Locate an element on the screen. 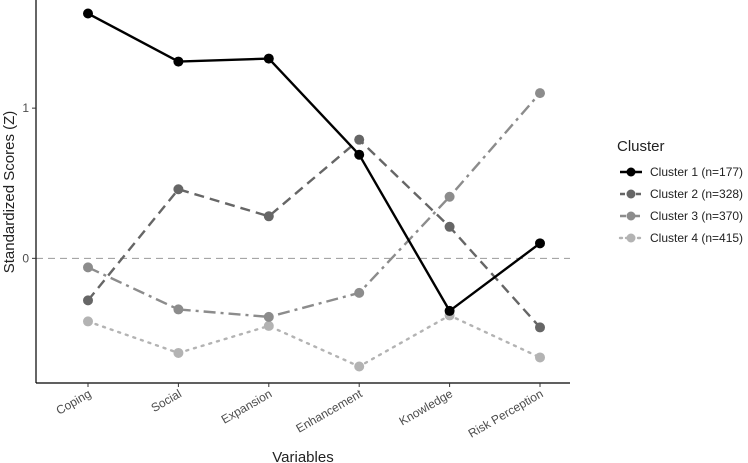 The width and height of the screenshot is (748, 463). legend-label: Cluster 3 (n=370) is located at coordinates (696, 216).